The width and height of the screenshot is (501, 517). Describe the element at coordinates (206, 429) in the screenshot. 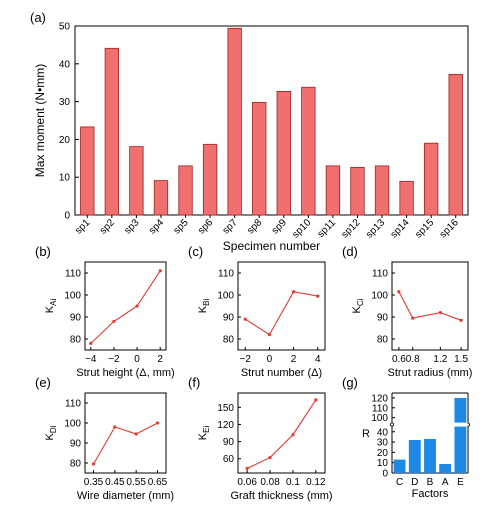

I see `panel-f-ylabel-sub: Ei` at that location.